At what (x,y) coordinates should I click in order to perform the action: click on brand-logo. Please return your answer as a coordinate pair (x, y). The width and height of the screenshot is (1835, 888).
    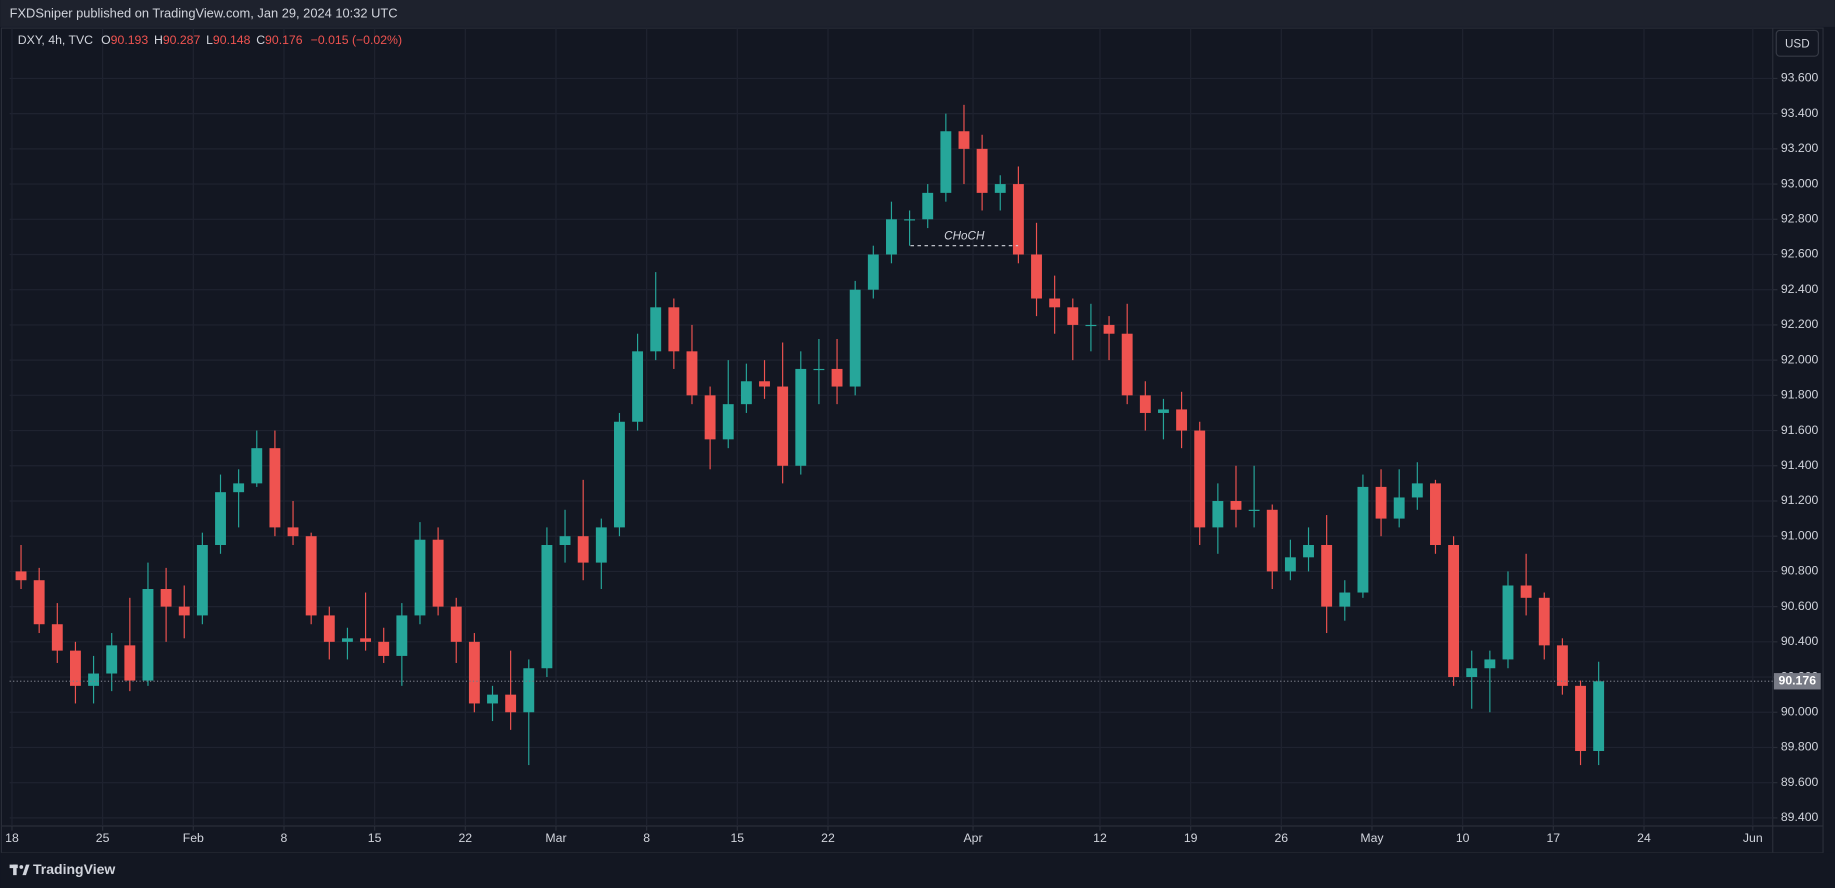
    Looking at the image, I should click on (19, 870).